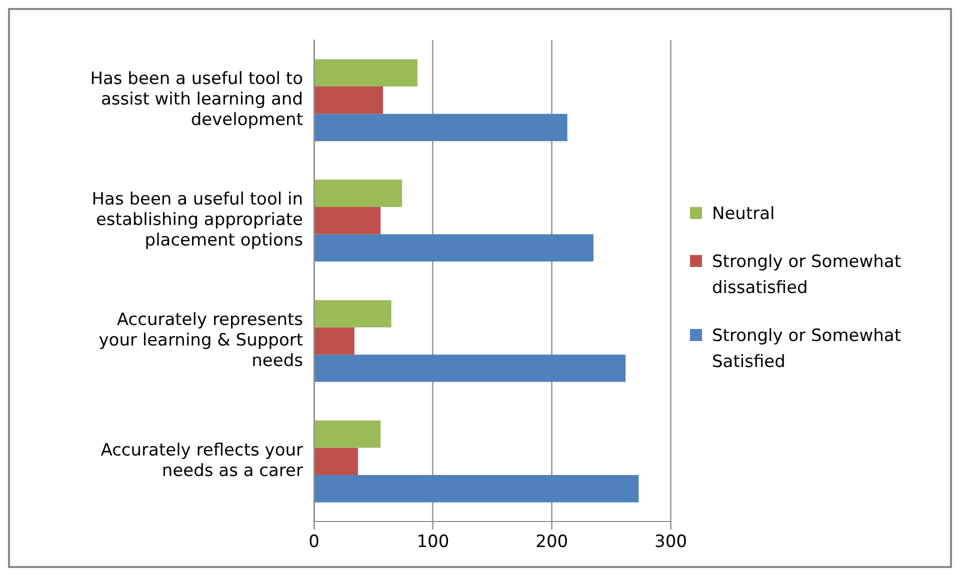 Image resolution: width=960 pixels, height=578 pixels. Describe the element at coordinates (201, 340) in the screenshot. I see `y-tick-label: Accurately represents your learning & Support needs` at that location.